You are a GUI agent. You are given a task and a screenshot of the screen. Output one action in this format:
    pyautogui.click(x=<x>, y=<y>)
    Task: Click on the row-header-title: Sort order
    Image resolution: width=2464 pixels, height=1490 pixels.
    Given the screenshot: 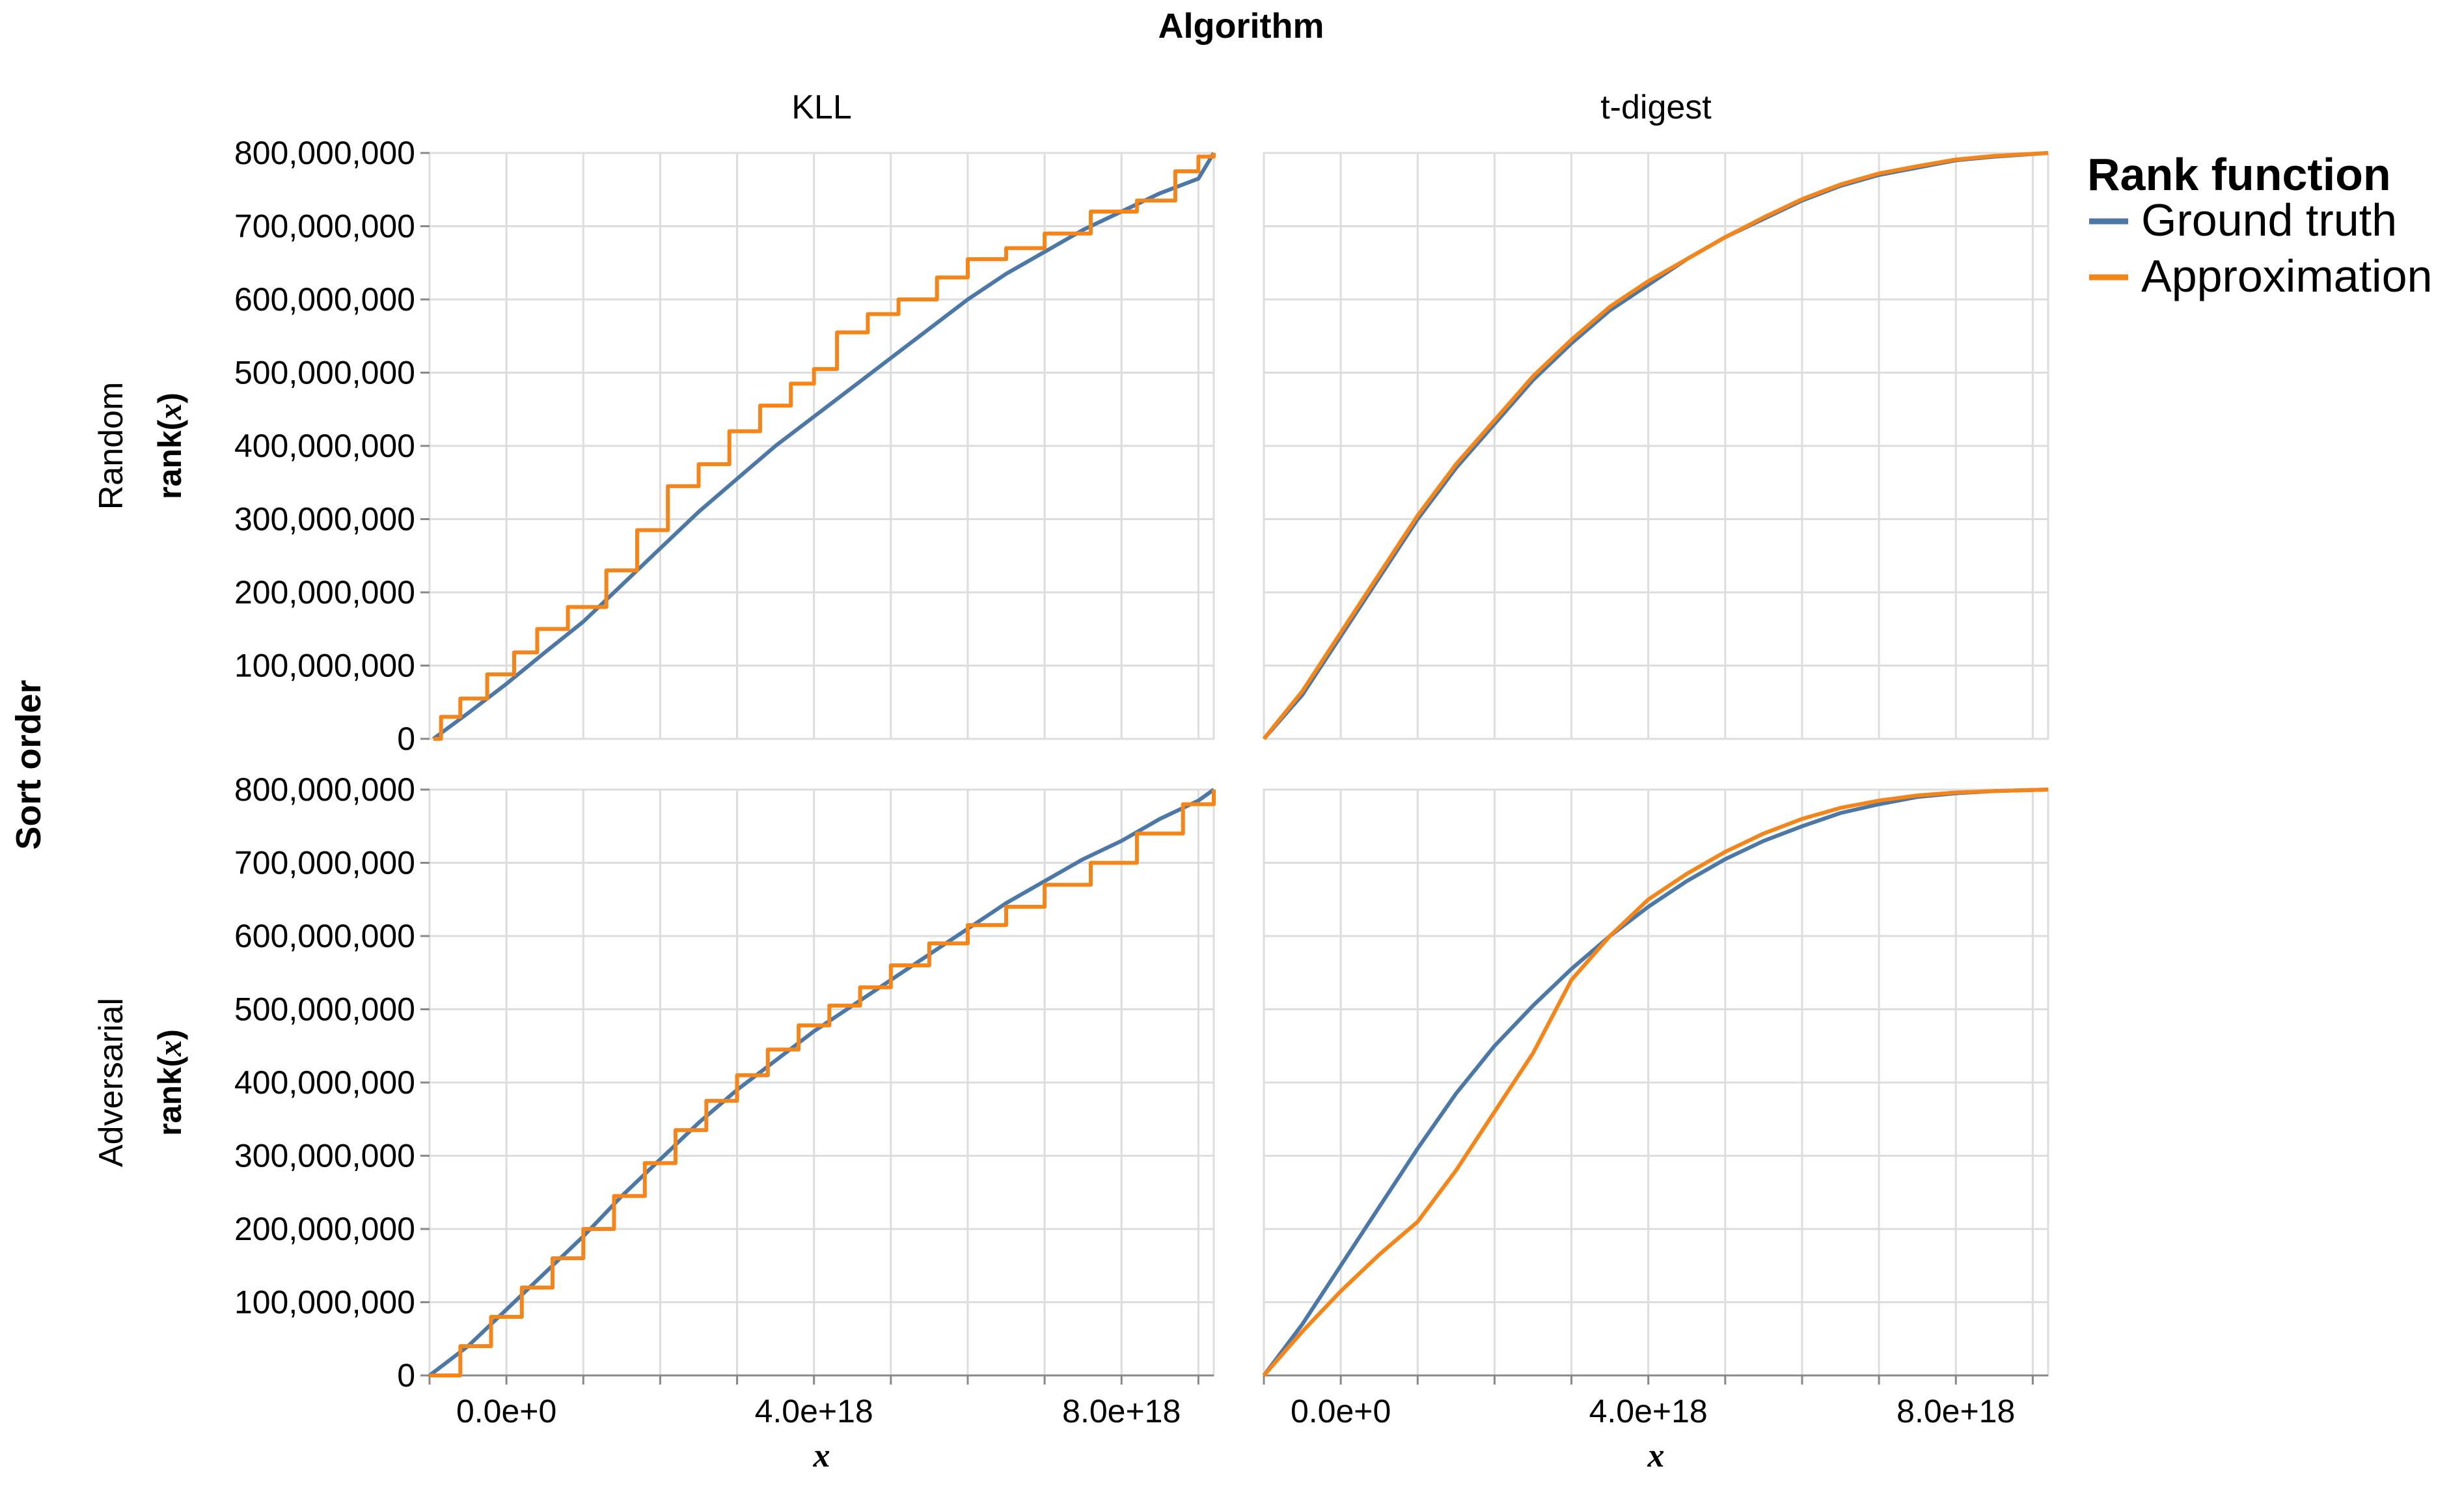 What is the action you would take?
    pyautogui.click(x=28, y=764)
    